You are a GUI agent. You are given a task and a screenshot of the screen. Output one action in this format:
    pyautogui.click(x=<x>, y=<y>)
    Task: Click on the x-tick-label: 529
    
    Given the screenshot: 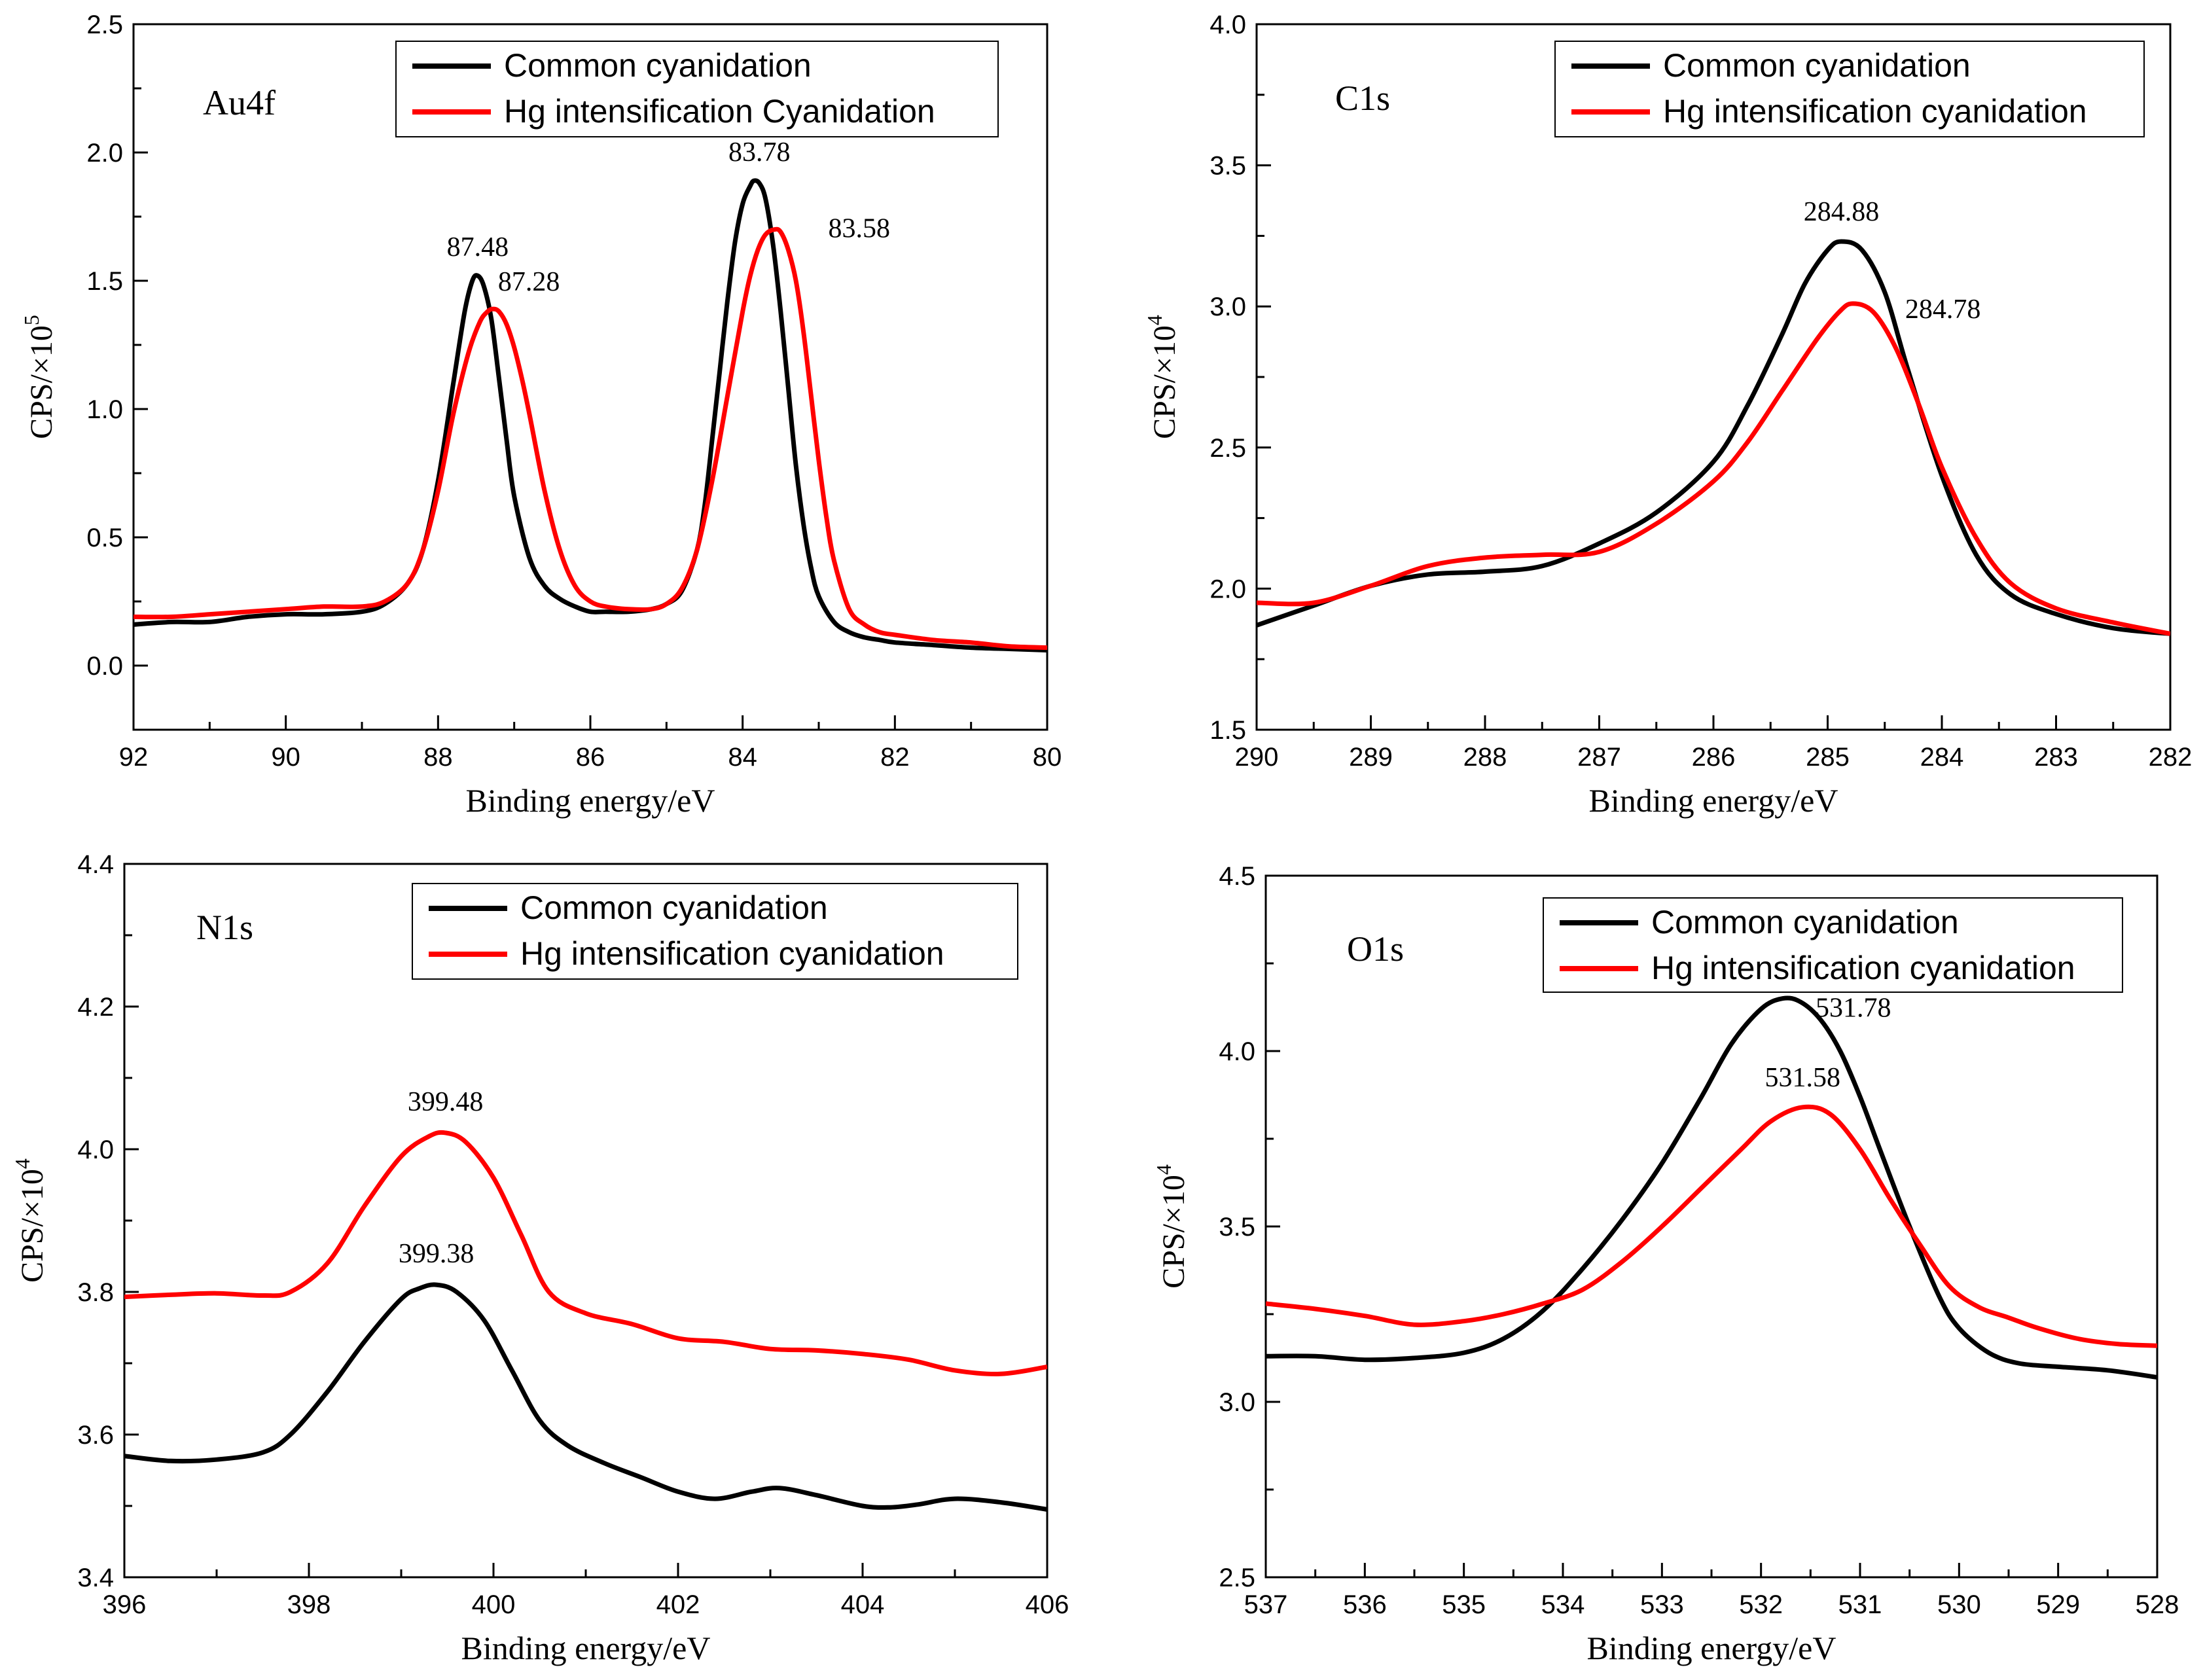 What is the action you would take?
    pyautogui.click(x=2058, y=1604)
    